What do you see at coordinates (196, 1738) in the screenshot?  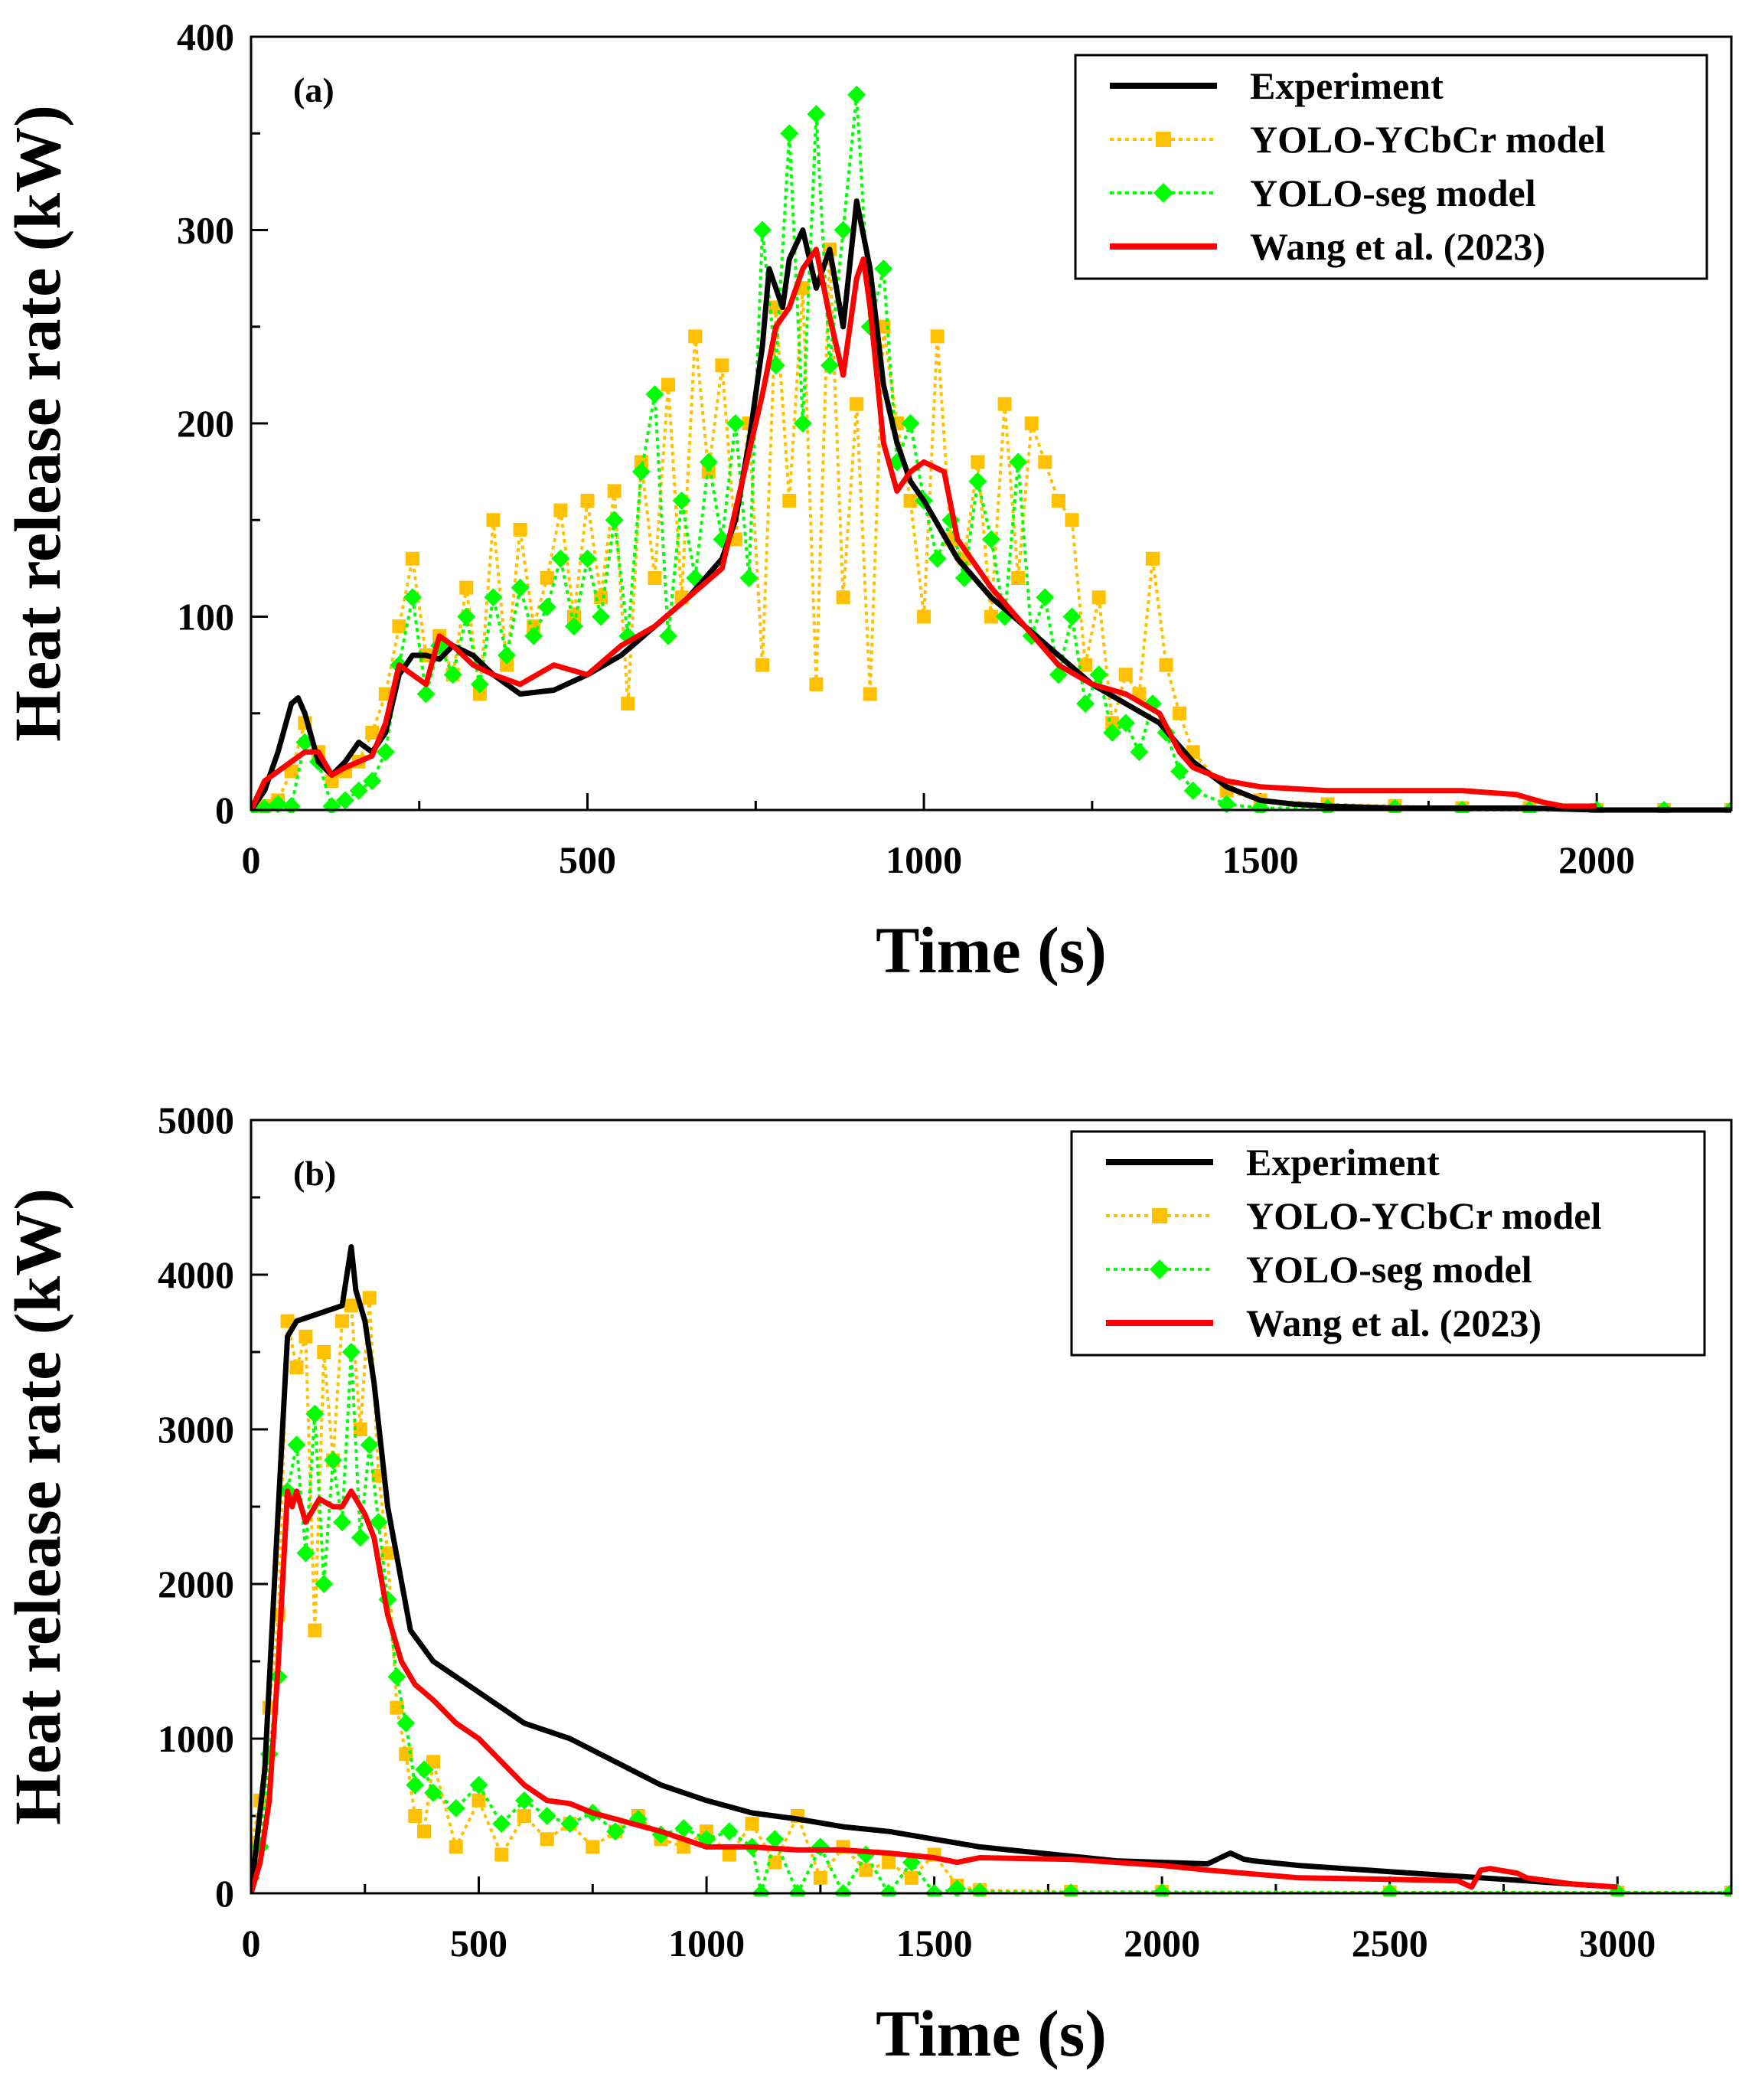 I see `y-tick-label: 1000` at bounding box center [196, 1738].